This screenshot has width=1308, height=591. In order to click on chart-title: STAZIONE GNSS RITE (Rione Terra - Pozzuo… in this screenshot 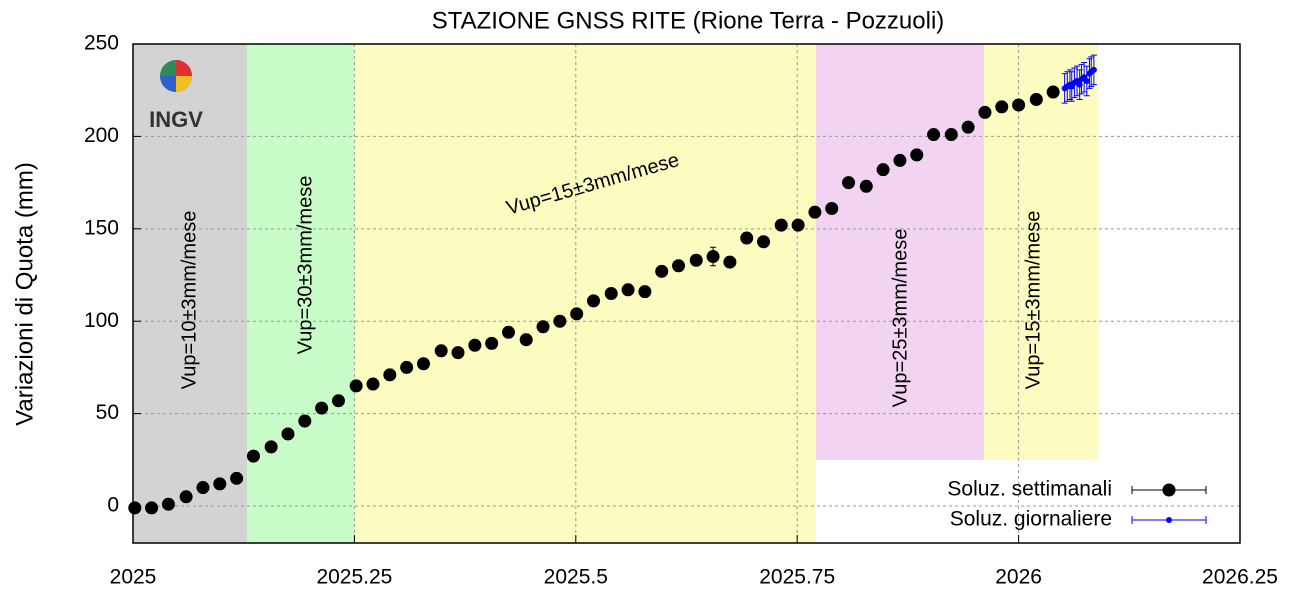, I will do `click(688, 20)`.